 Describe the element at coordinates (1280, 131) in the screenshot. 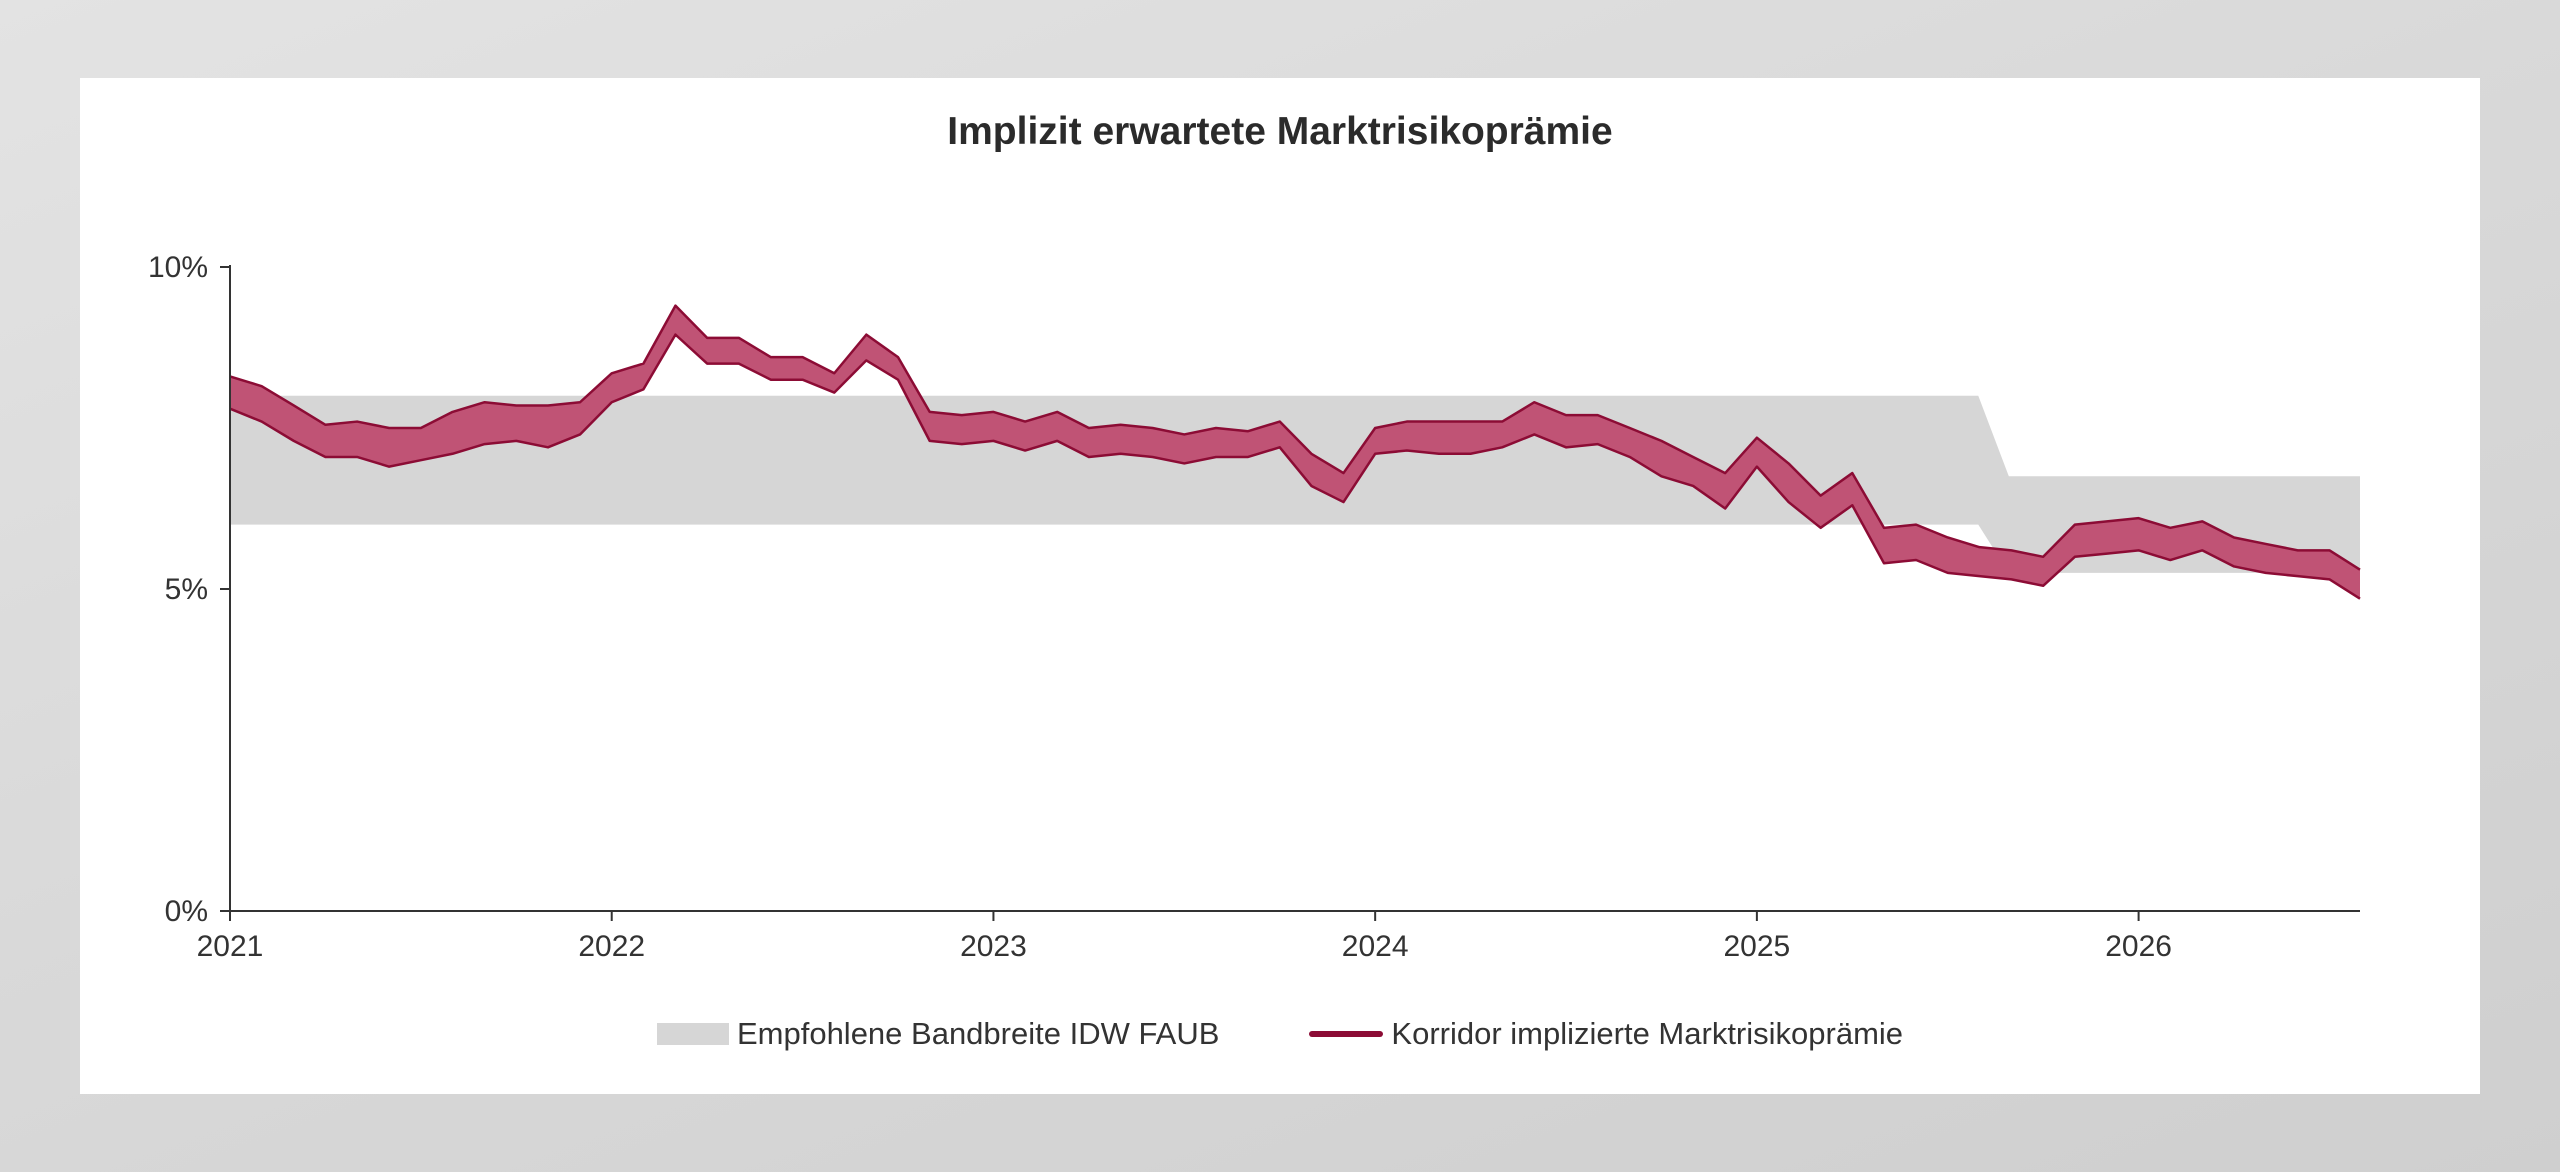

I see `chart-title: Implizit erwartete Marktrisikoprämie` at that location.